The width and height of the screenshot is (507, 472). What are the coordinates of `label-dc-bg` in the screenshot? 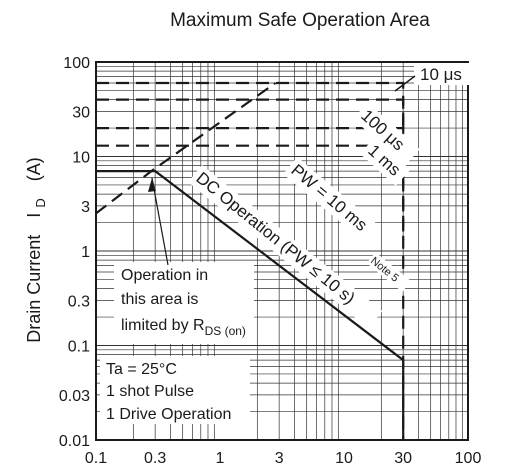 It's located at (285, 247).